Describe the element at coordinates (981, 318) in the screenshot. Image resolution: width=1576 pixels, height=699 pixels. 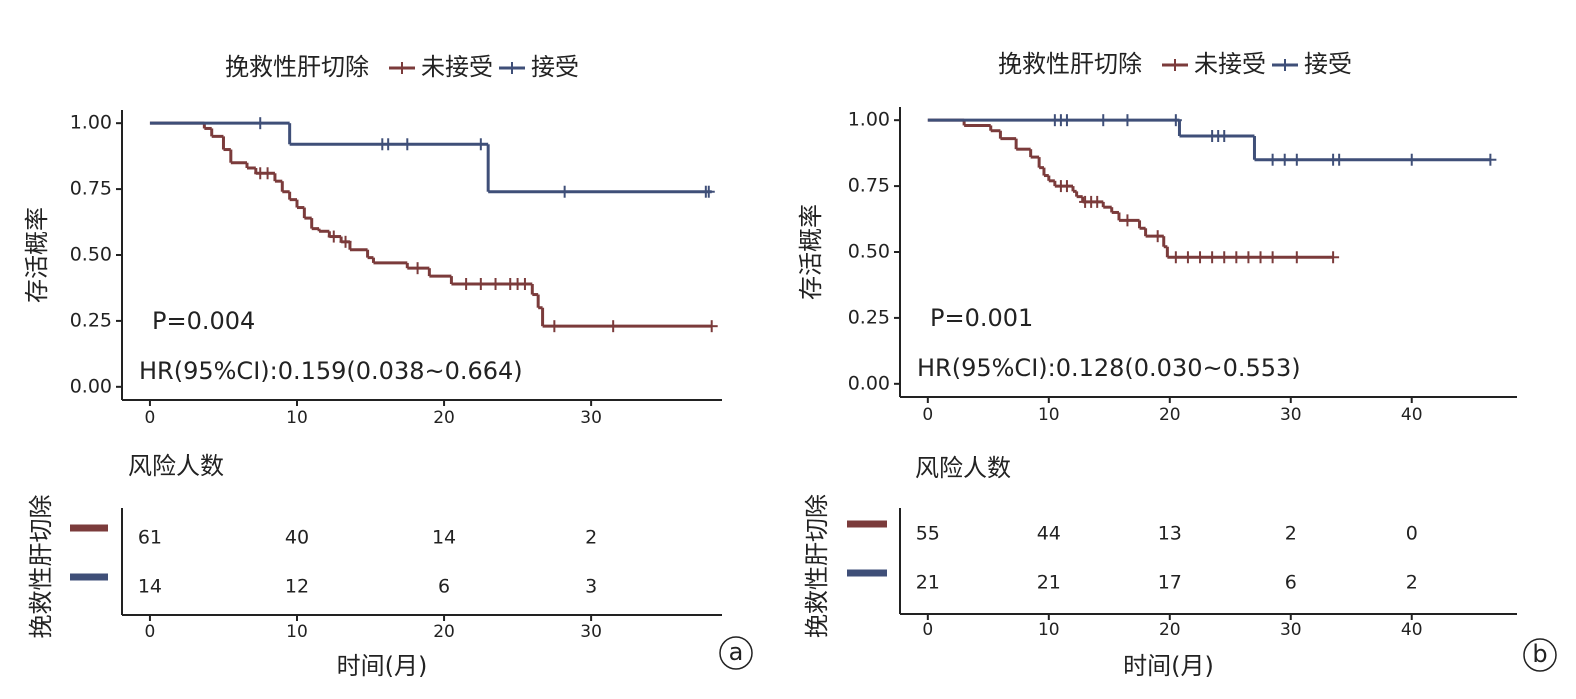
I see `annotation: P=0.001` at that location.